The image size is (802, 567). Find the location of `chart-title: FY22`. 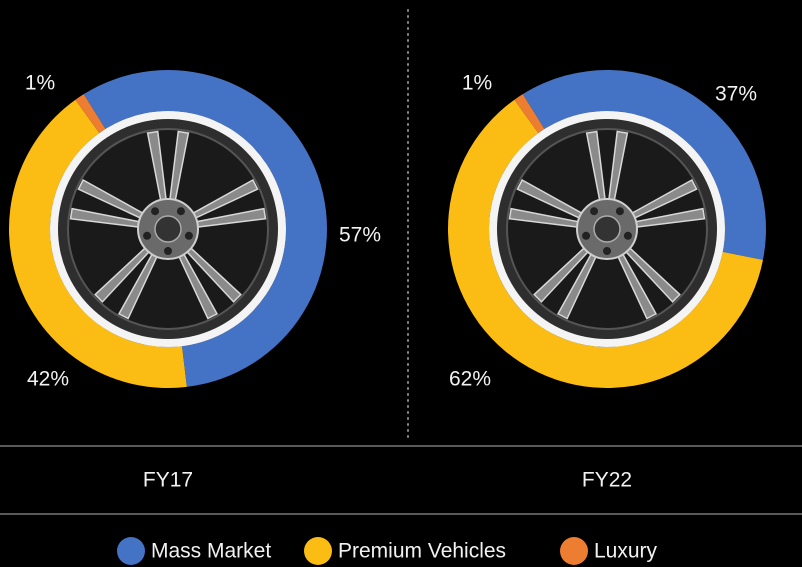

chart-title: FY22 is located at coordinates (607, 480).